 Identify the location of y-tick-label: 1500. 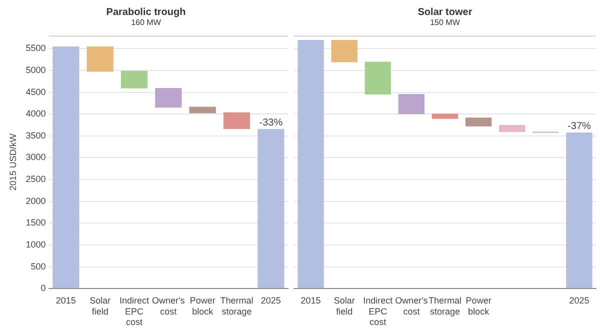
(36, 223).